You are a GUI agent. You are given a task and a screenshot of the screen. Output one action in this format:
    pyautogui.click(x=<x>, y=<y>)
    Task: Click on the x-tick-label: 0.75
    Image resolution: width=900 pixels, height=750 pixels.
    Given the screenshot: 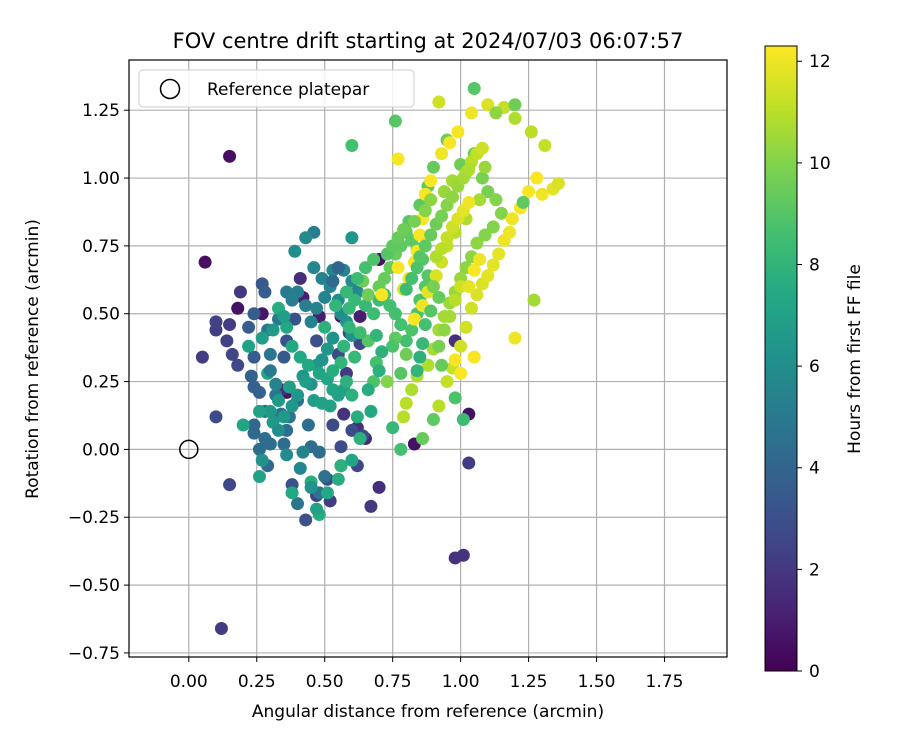 What is the action you would take?
    pyautogui.click(x=393, y=682)
    